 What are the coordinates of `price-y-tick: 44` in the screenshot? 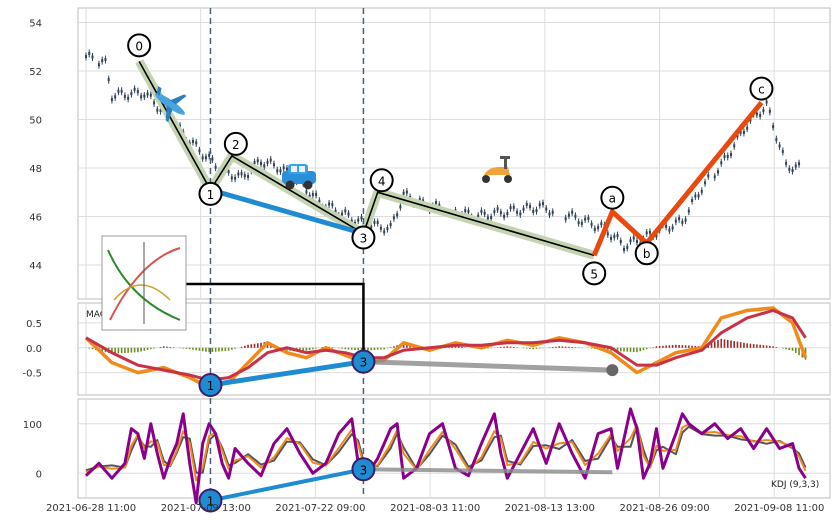 It's located at (35, 266).